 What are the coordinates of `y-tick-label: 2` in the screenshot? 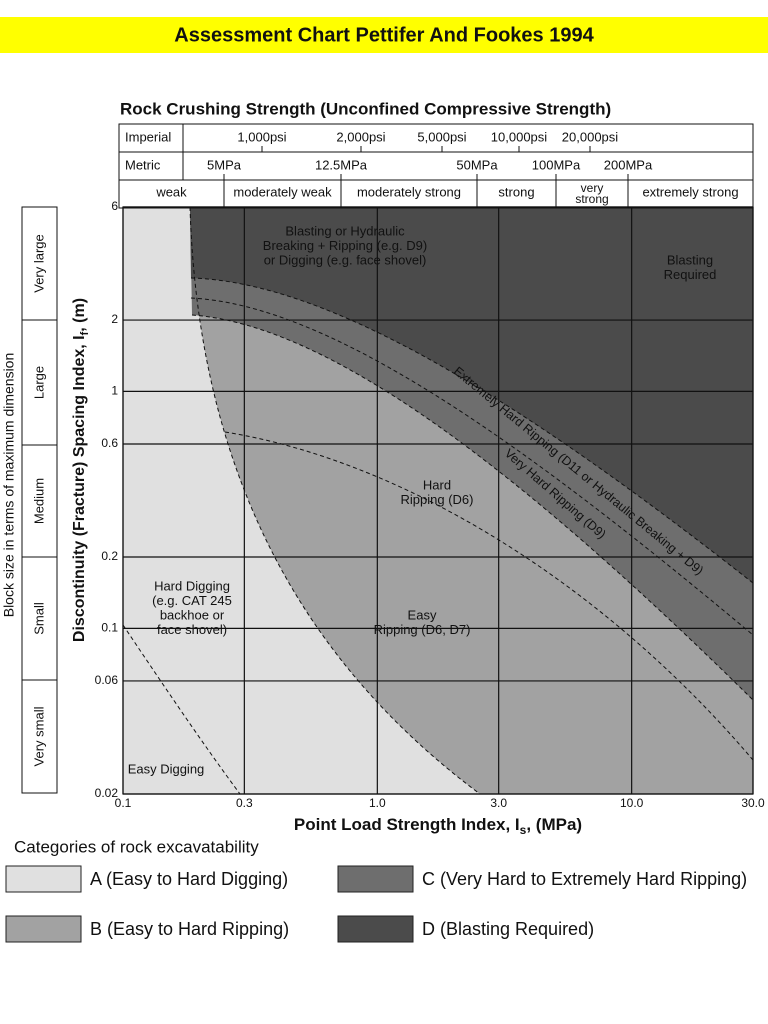 It's located at (114, 319).